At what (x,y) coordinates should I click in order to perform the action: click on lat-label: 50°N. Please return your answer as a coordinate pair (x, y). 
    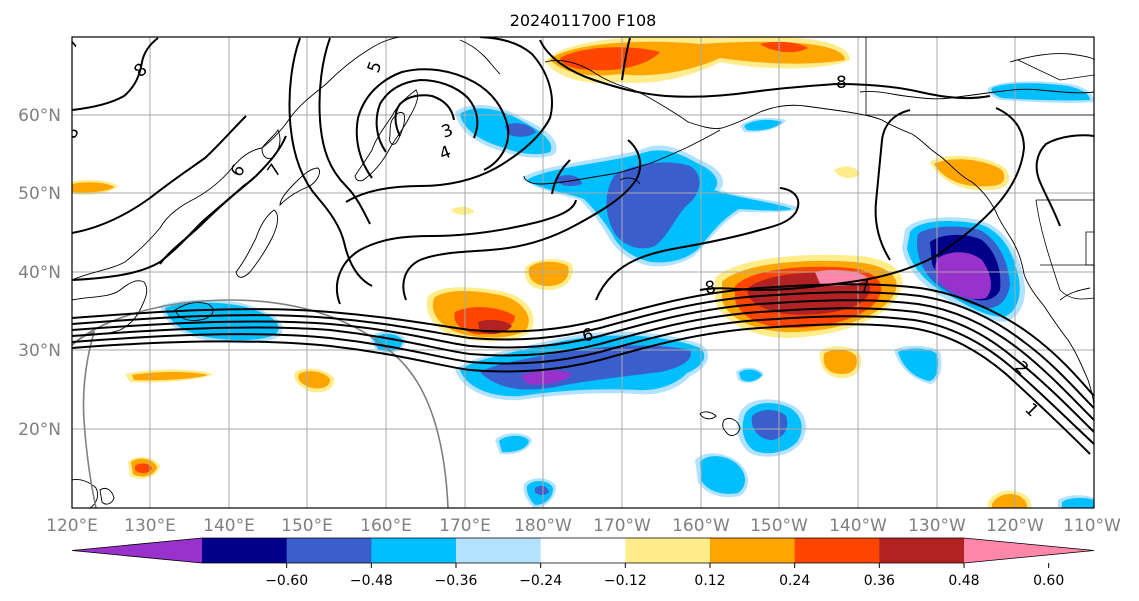
    Looking at the image, I should click on (39, 194).